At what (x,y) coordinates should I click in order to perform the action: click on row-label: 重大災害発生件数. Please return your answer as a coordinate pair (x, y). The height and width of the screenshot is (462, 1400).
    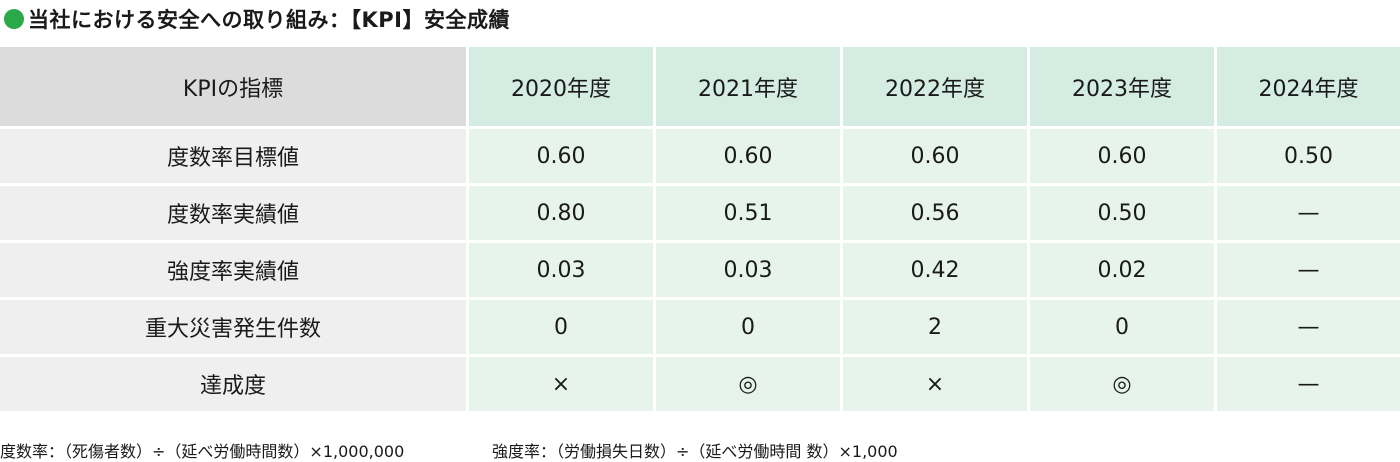
    Looking at the image, I should click on (233, 328).